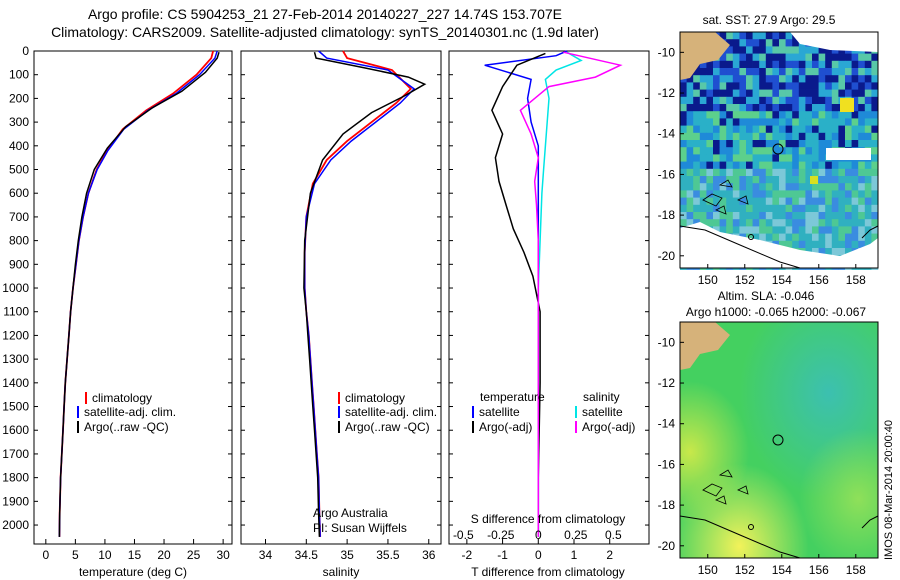 This screenshot has width=900, height=580. What do you see at coordinates (19, 146) in the screenshot?
I see `depth-tick-label: 400` at bounding box center [19, 146].